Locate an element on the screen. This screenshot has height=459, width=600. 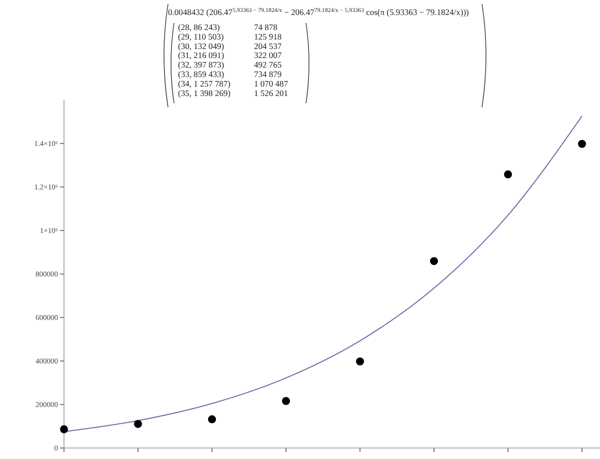
text: (33, 859 433) is located at coordinates (201, 74).